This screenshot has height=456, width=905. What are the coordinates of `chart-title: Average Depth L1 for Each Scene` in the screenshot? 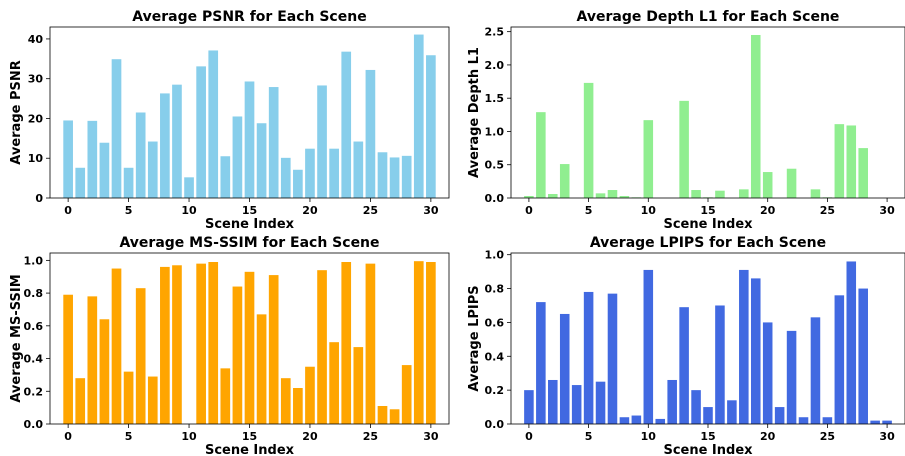 It's located at (708, 17).